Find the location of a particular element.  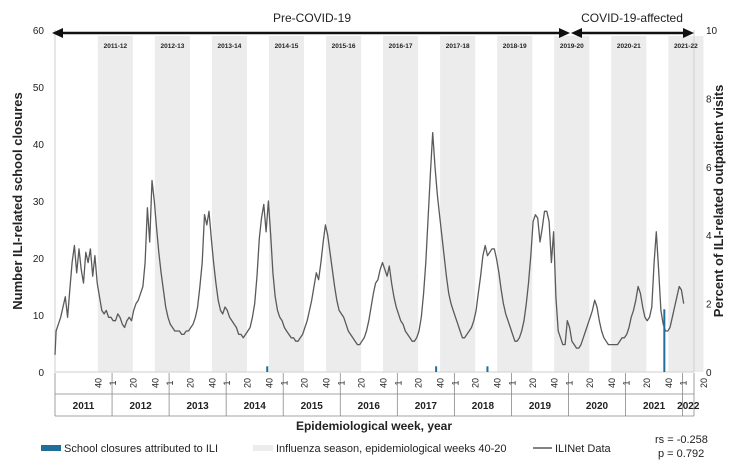

season-label-2016-17: 2016-17 is located at coordinates (401, 46).